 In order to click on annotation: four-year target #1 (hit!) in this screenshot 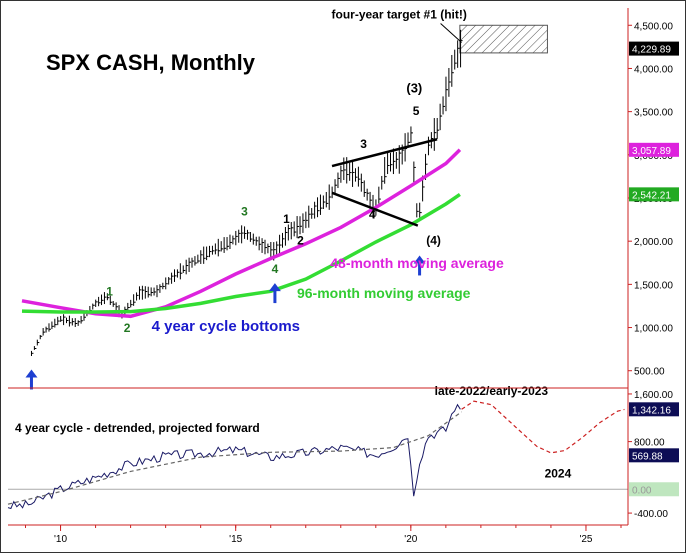, I will do `click(399, 14)`.